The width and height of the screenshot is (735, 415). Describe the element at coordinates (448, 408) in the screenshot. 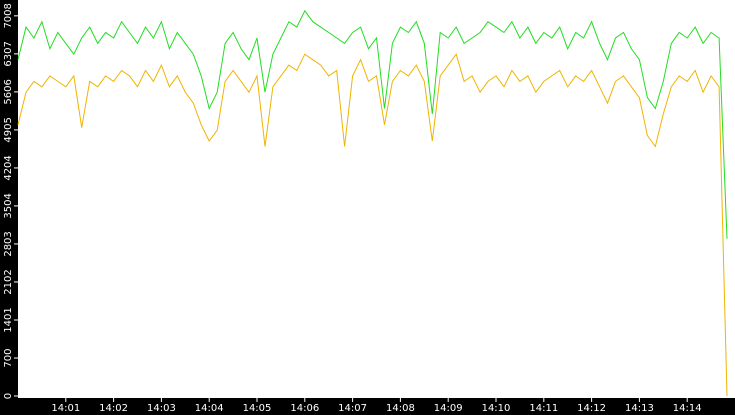

I see `x-tick-label: 14:09` at that location.